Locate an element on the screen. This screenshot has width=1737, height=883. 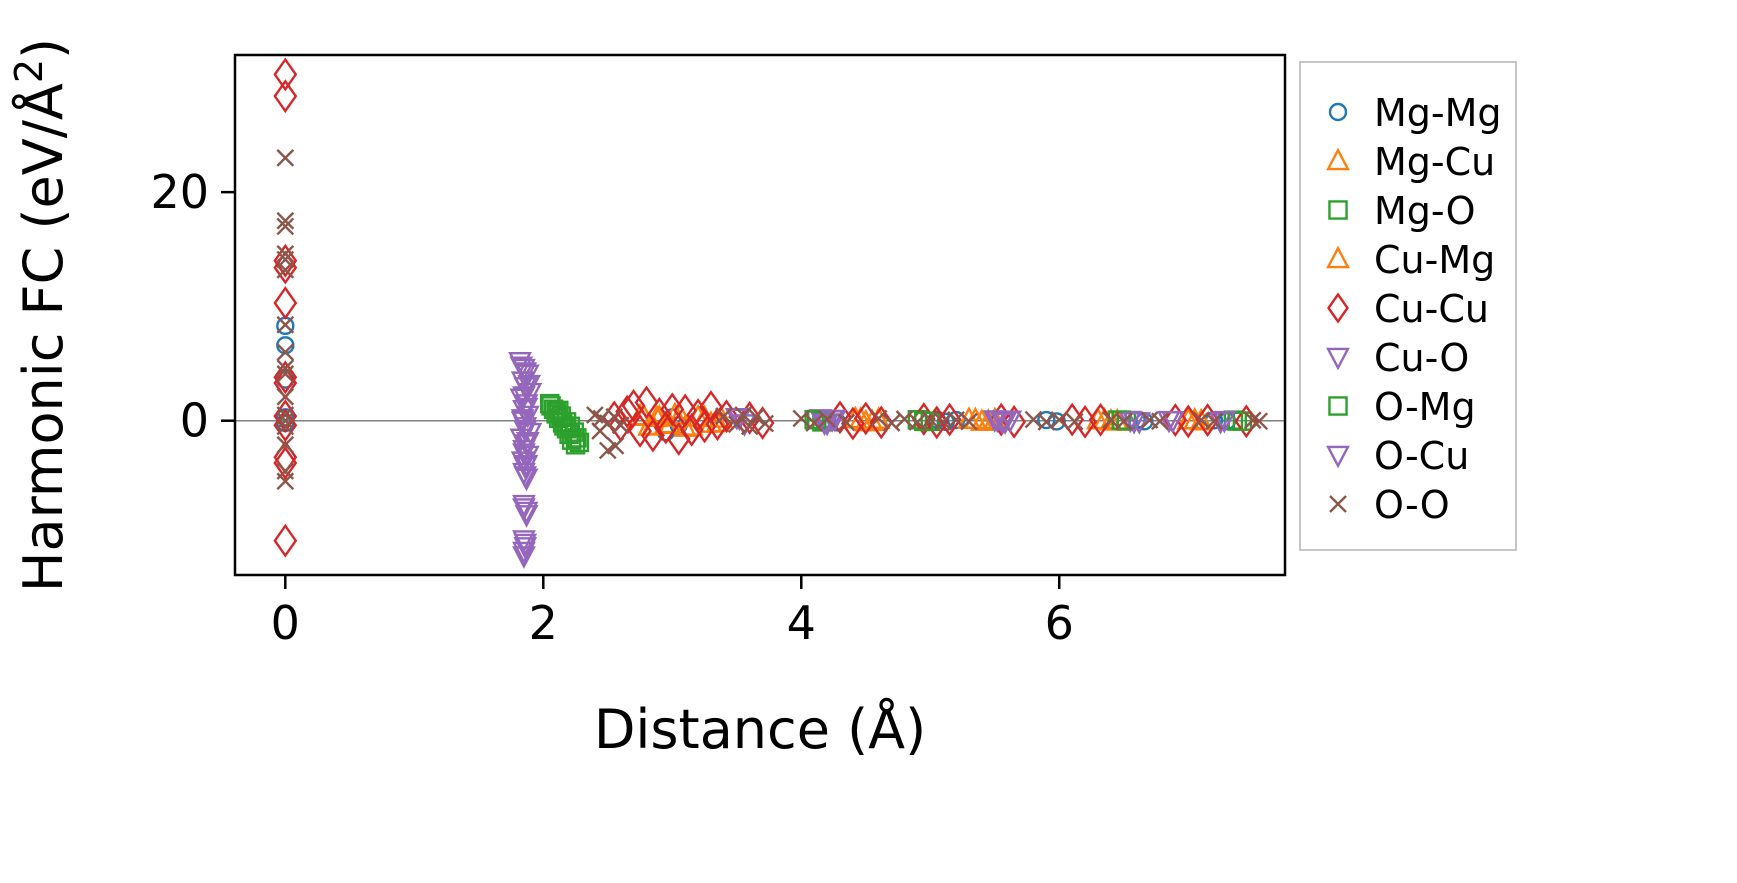
y-tick-label: 0 is located at coordinates (194, 421).